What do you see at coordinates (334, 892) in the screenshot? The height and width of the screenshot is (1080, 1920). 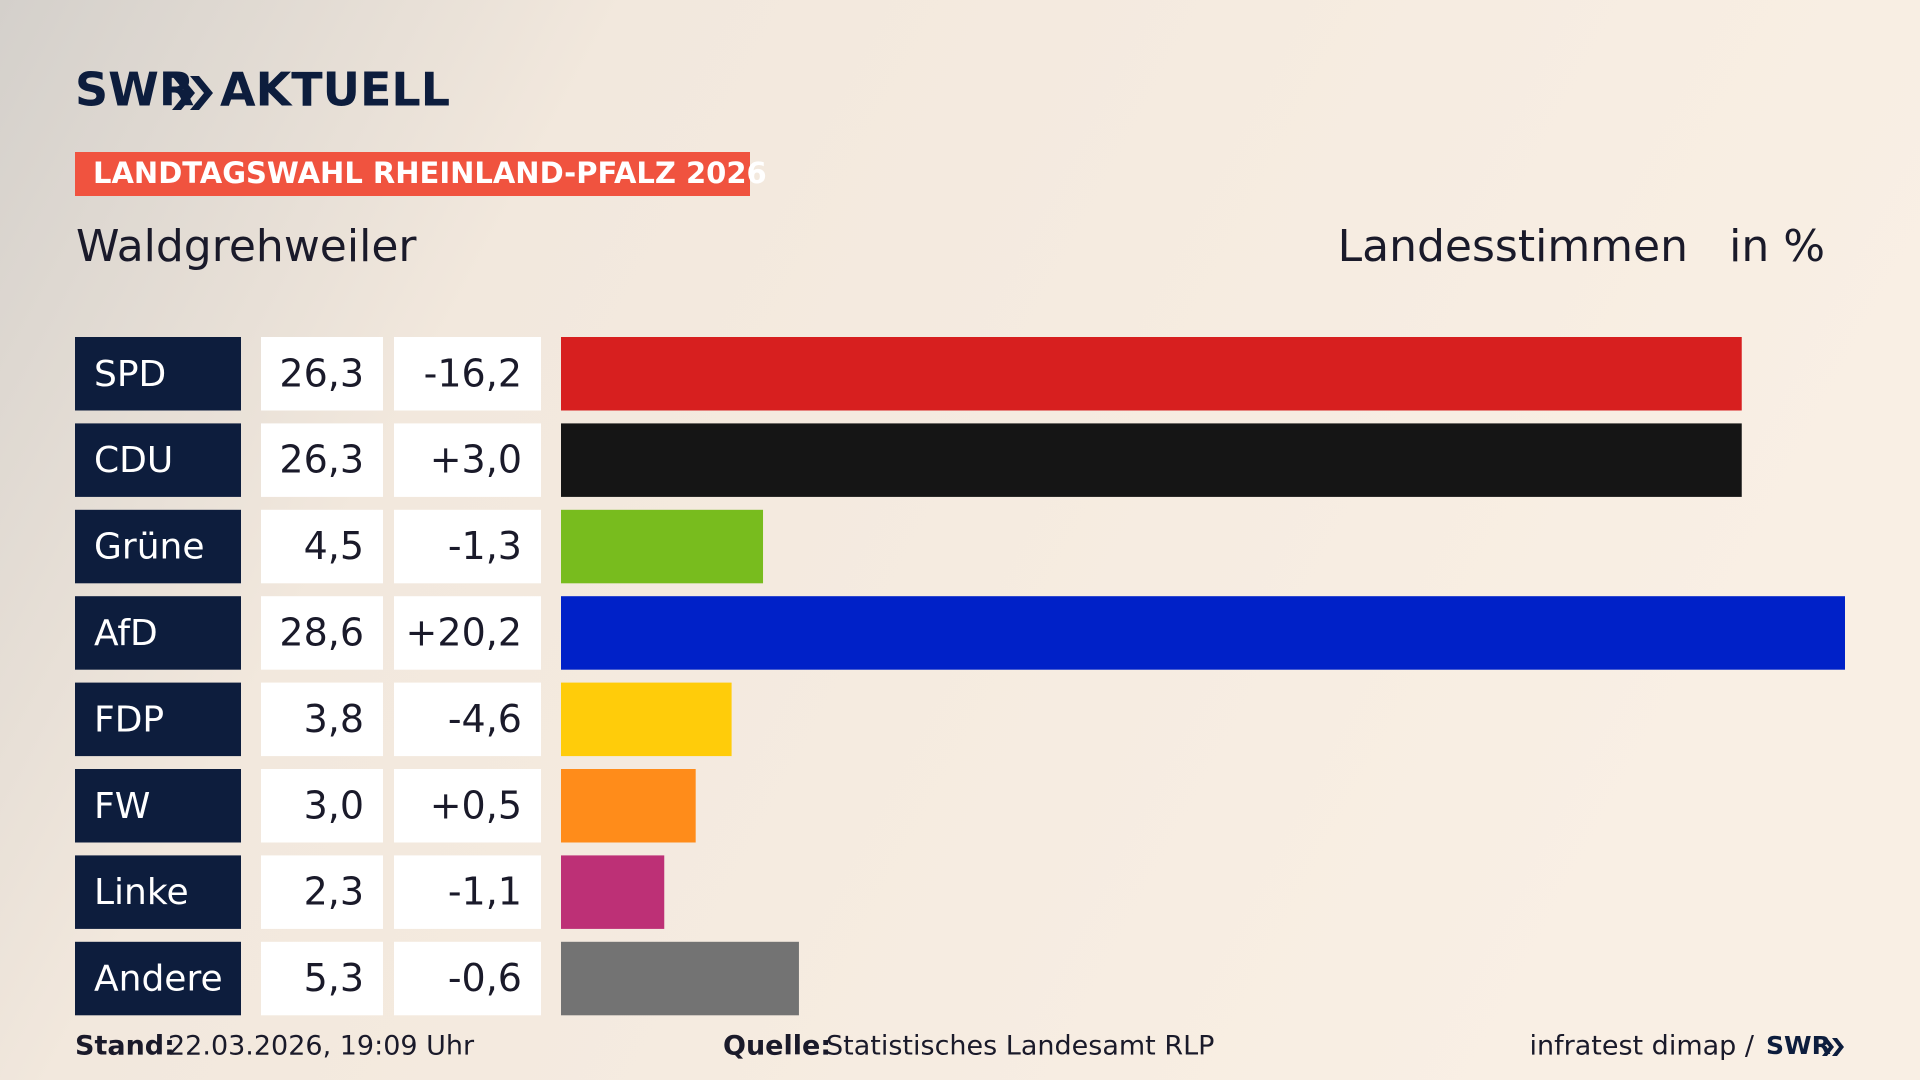 I see `value-label: 2,3` at bounding box center [334, 892].